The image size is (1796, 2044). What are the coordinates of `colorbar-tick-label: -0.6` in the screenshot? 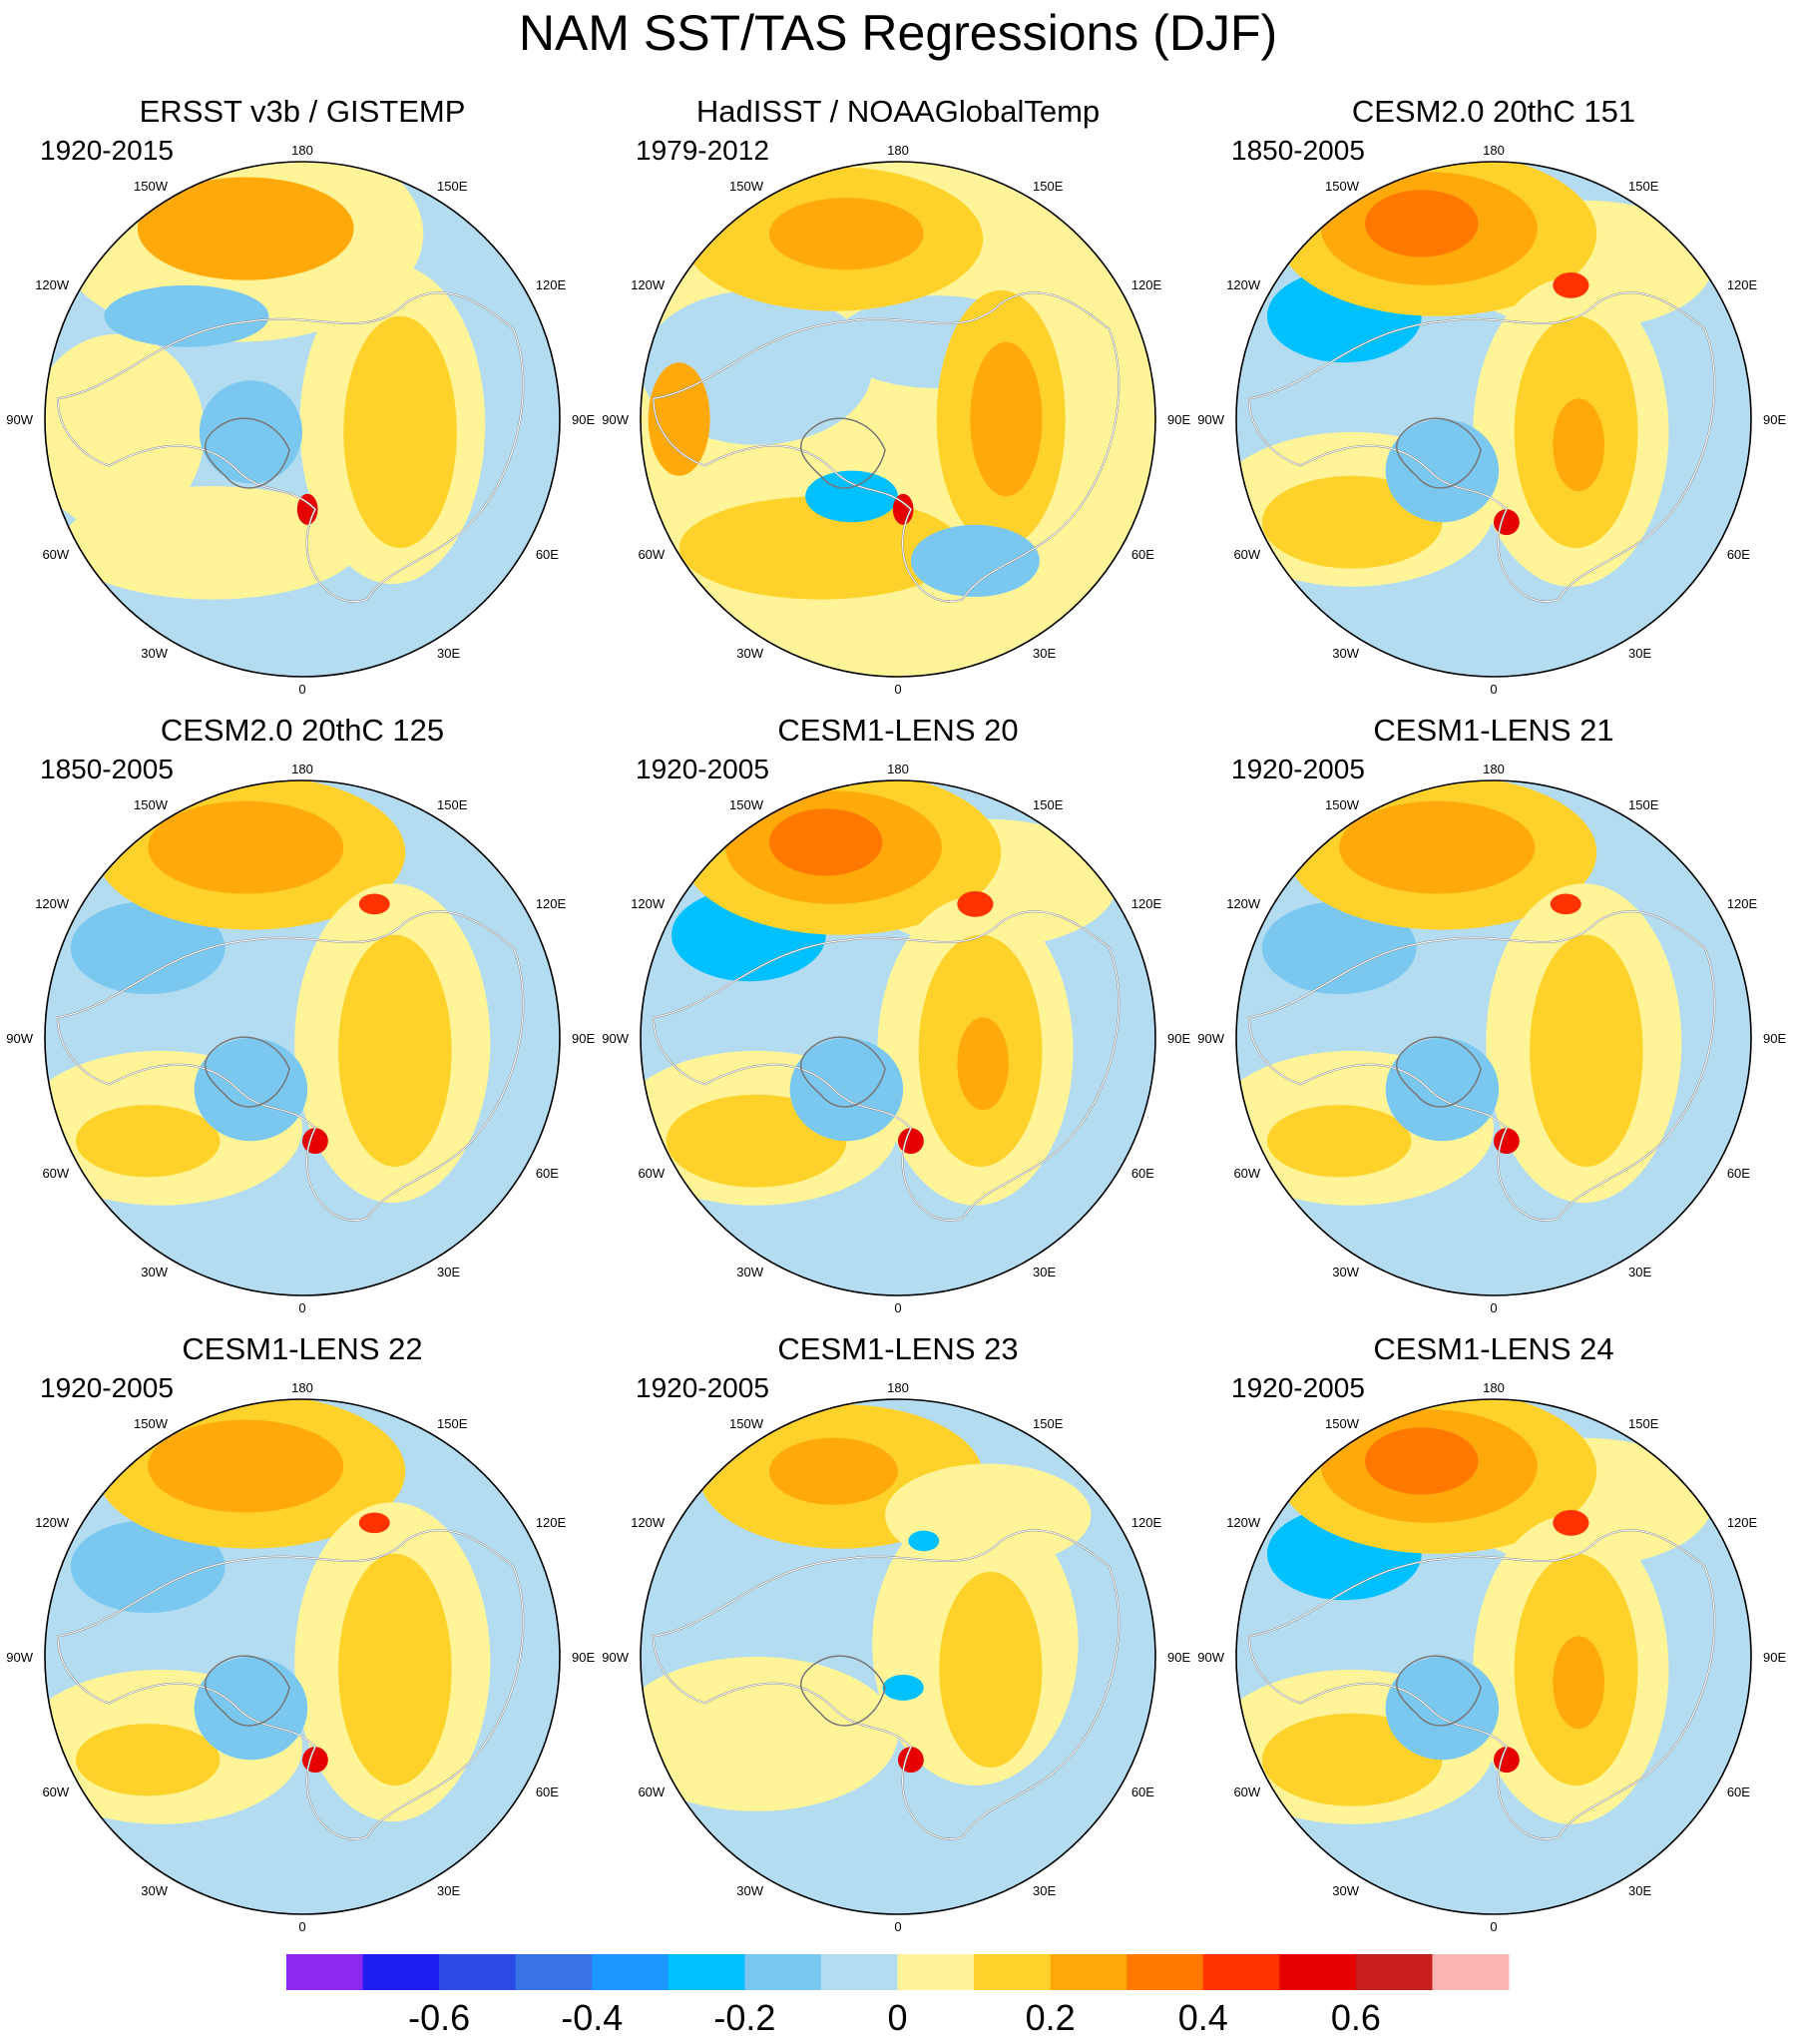 It's located at (439, 2017).